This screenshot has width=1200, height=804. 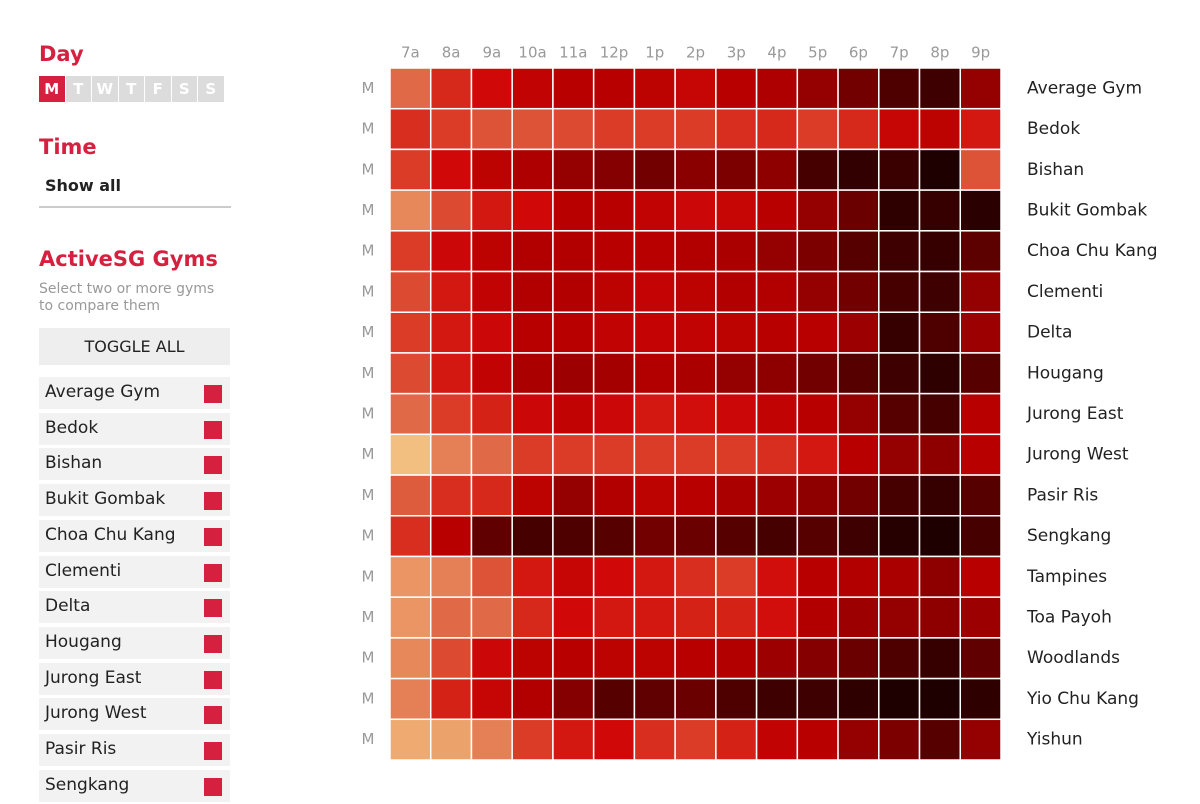 I want to click on gym-item: Pasir Ris, so click(x=134, y=750).